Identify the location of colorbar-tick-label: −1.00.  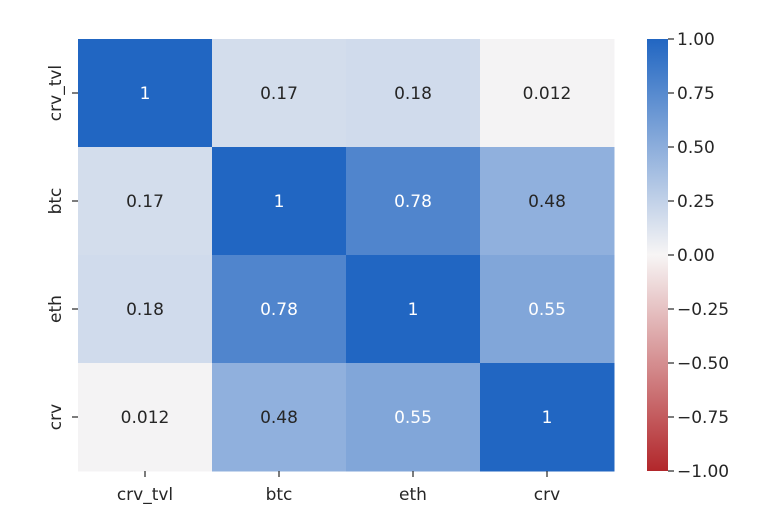
(703, 472).